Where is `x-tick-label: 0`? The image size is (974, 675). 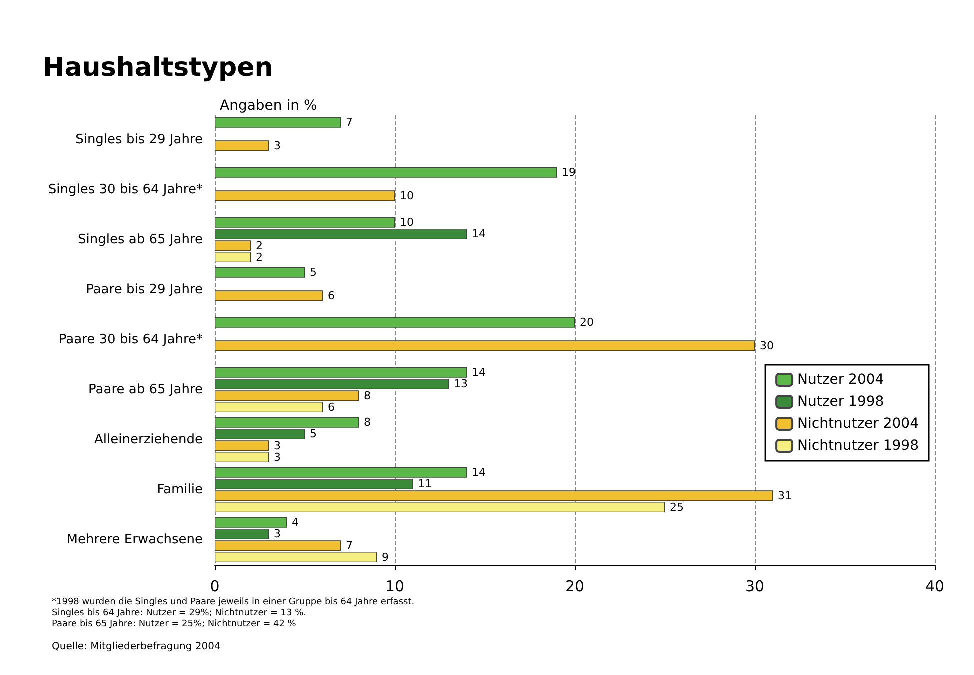
x-tick-label: 0 is located at coordinates (215, 587).